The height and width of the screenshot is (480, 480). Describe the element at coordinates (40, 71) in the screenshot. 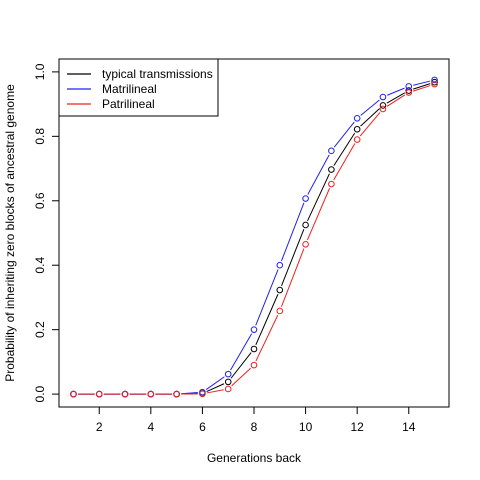

I see `y-tick-label: 1.0` at that location.